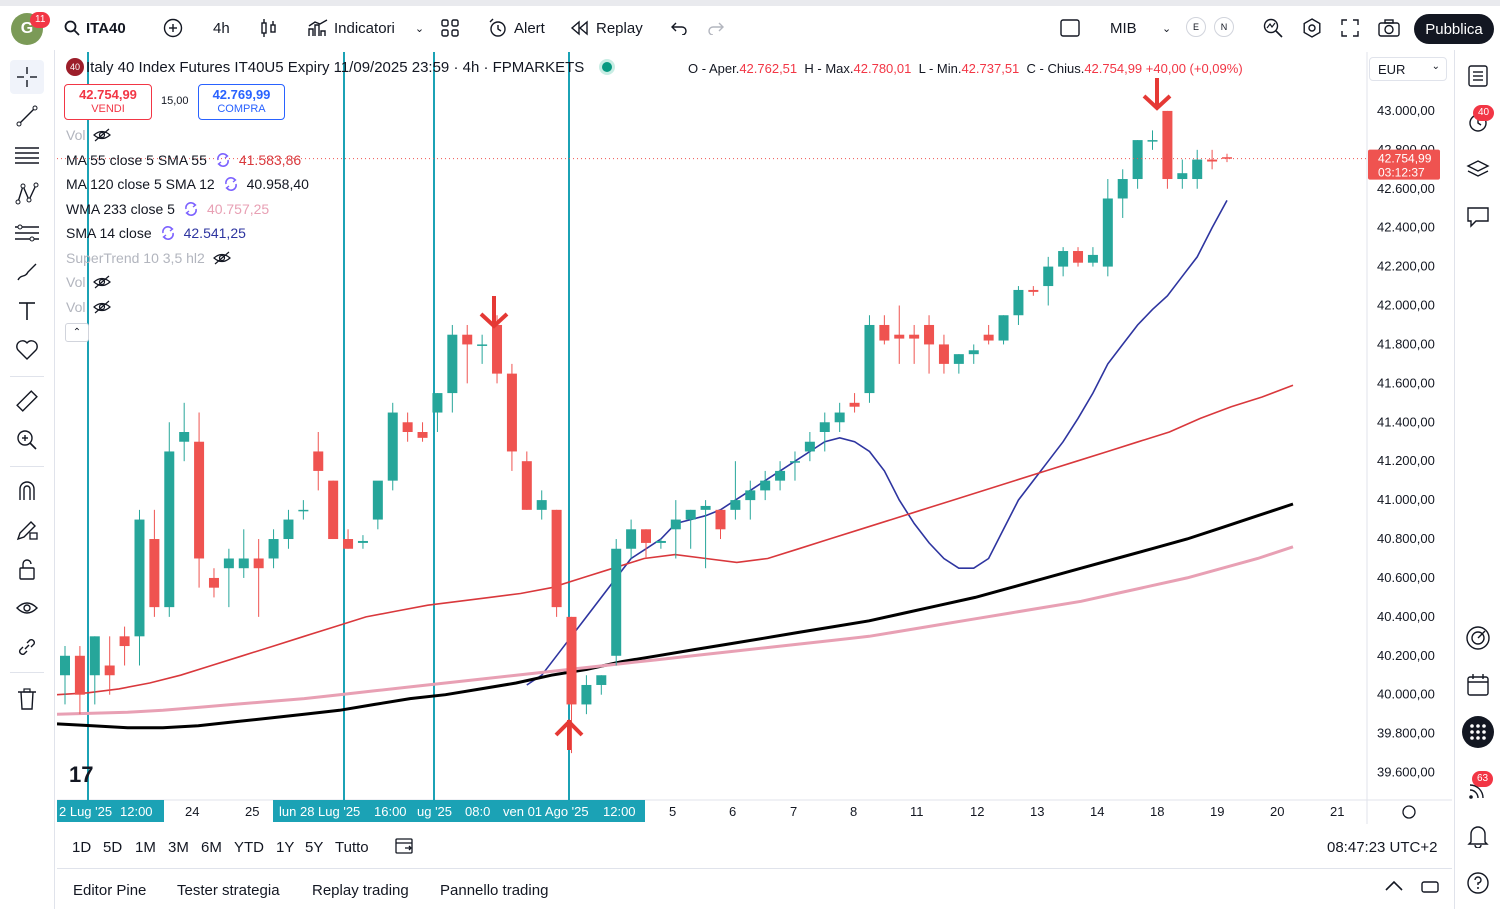  Describe the element at coordinates (95, 28) in the screenshot. I see `symbol-search: ITA40` at that location.